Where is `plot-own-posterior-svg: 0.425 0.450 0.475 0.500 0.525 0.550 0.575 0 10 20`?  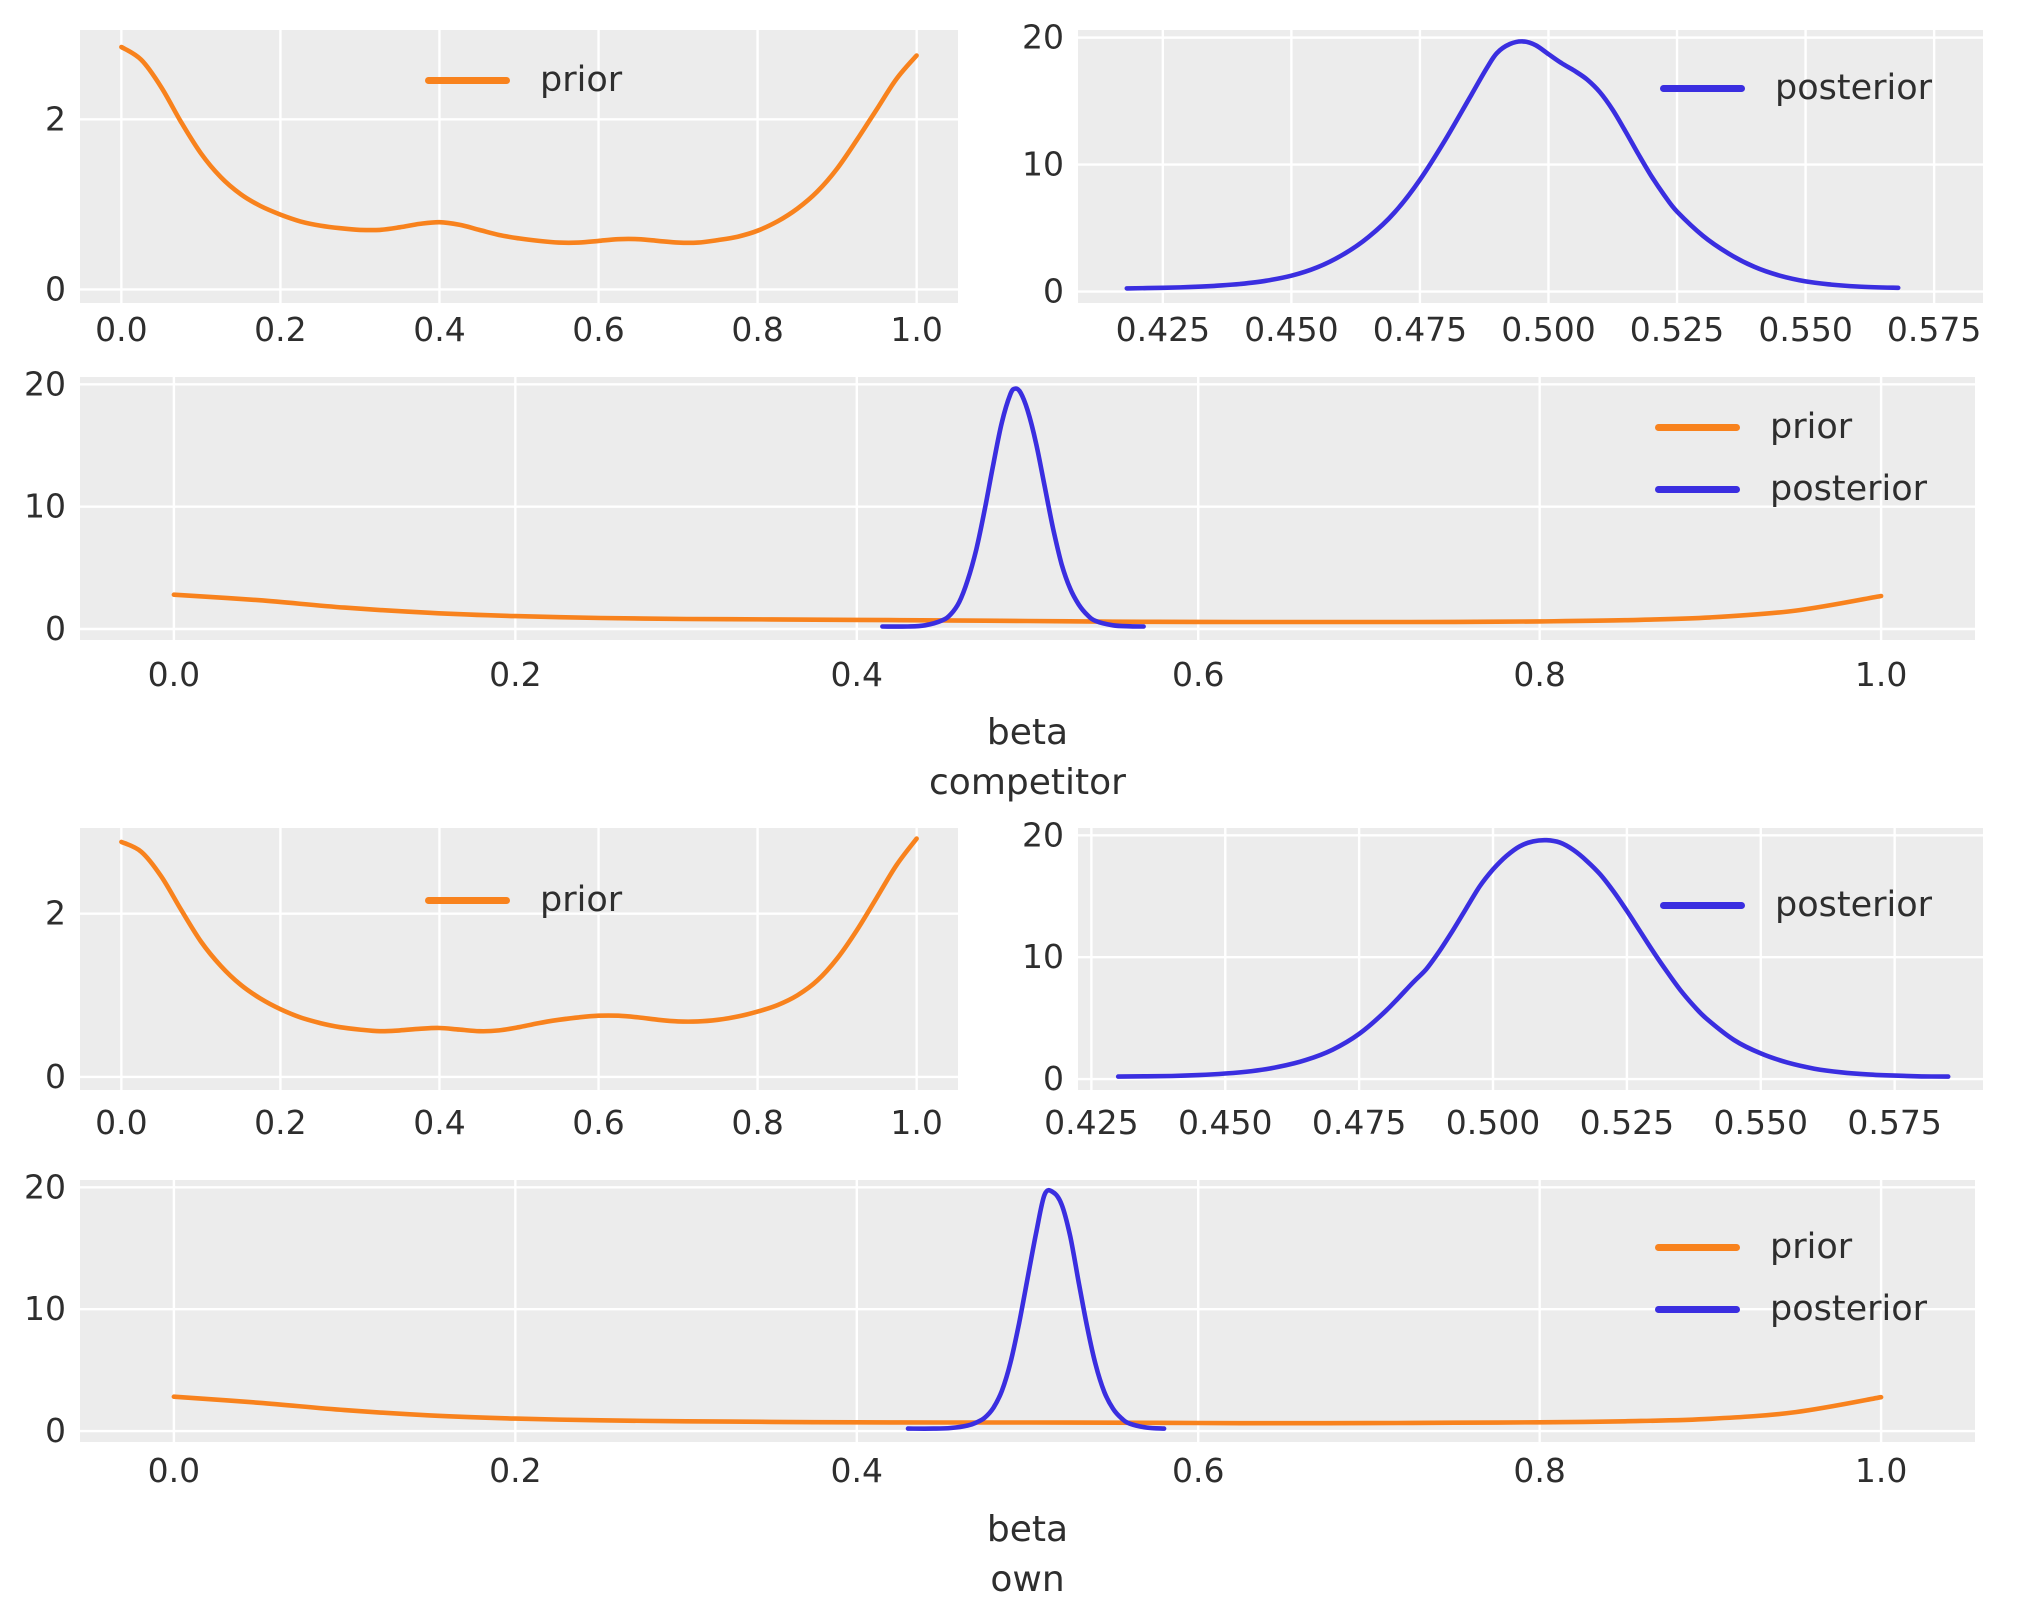 plot-own-posterior-svg: 0.425 0.450 0.475 0.500 0.525 0.550 0.575 0 10 20 is located at coordinates (1502, 978).